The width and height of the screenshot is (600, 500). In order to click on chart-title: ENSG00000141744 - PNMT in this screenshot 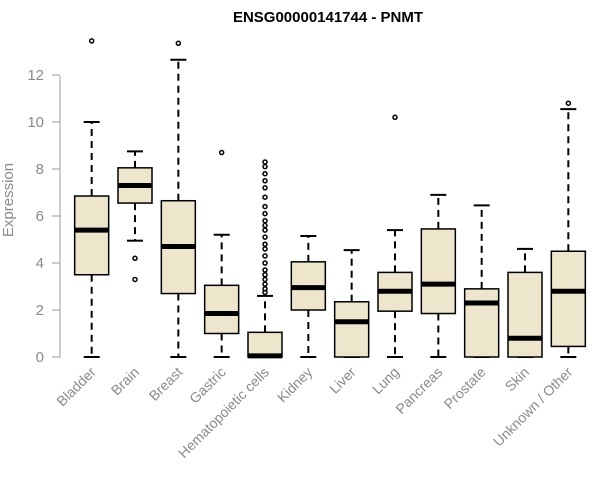, I will do `click(328, 17)`.